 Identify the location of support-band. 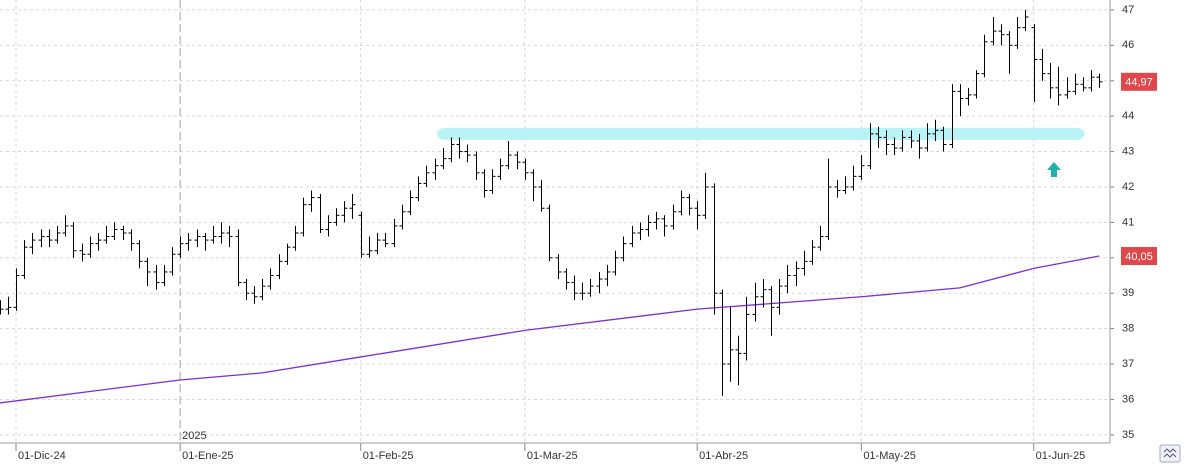
(761, 133).